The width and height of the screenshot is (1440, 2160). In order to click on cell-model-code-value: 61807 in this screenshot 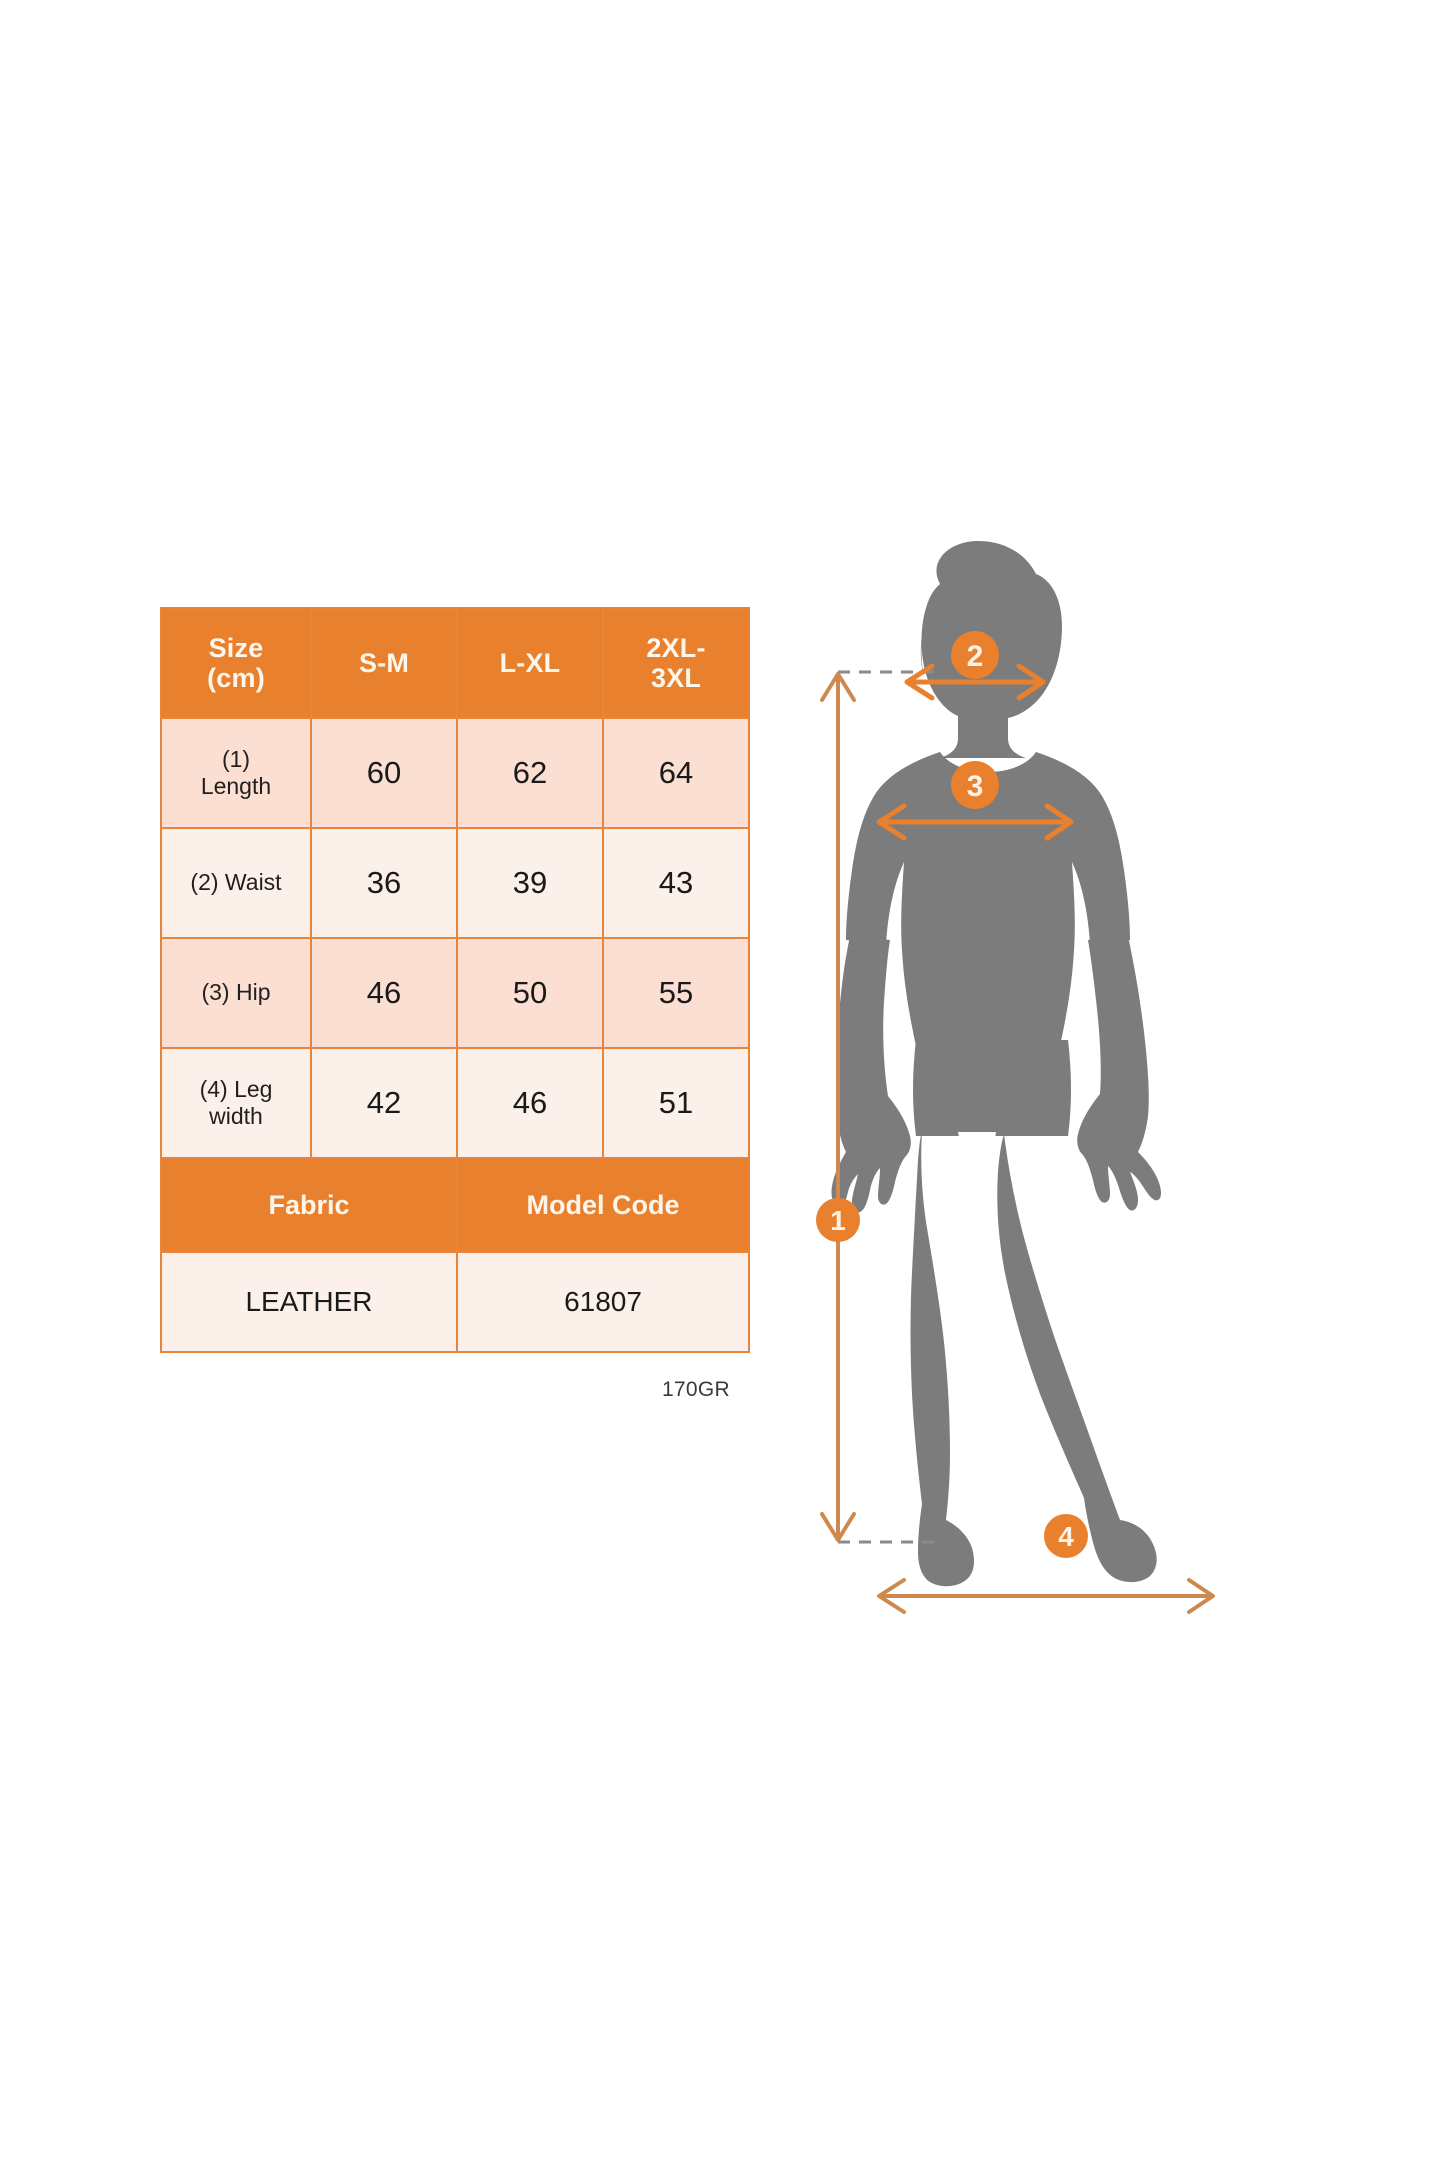, I will do `click(603, 1302)`.